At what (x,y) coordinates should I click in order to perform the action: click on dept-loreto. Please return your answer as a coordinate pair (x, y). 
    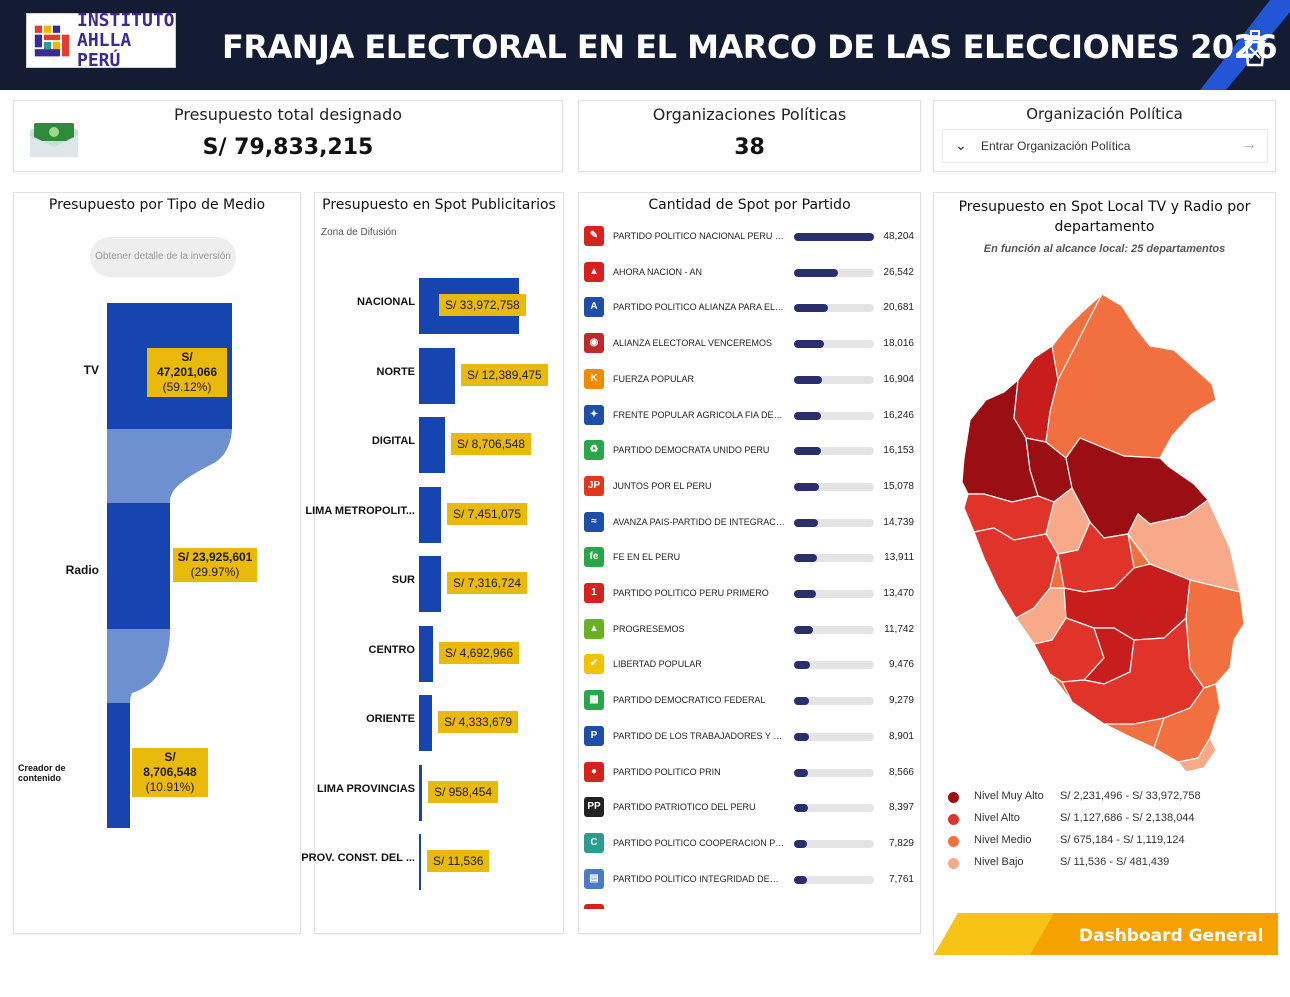
    Looking at the image, I should click on (1131, 376).